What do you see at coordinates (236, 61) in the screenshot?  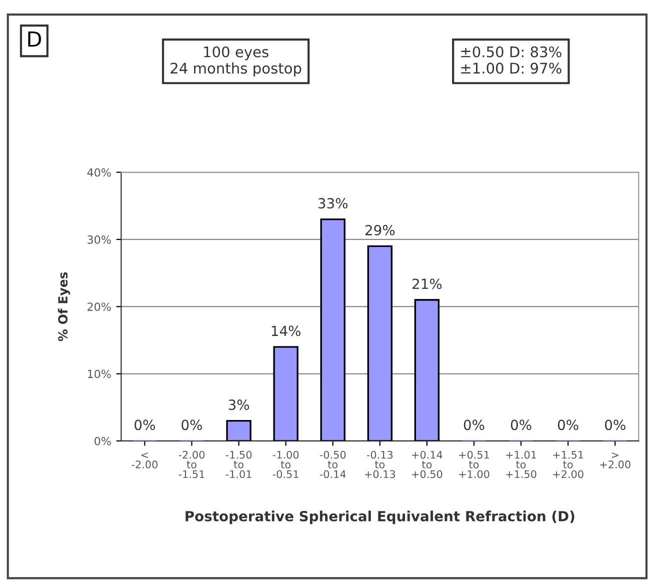 I see `text: 100 eyes 24 months postop` at bounding box center [236, 61].